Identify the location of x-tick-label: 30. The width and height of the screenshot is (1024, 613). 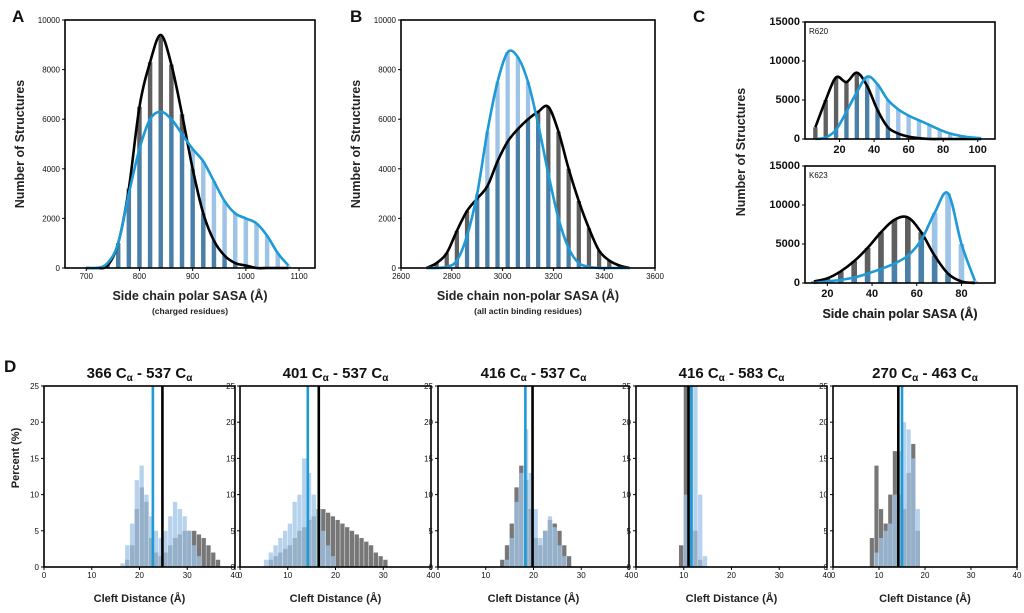
(187, 575).